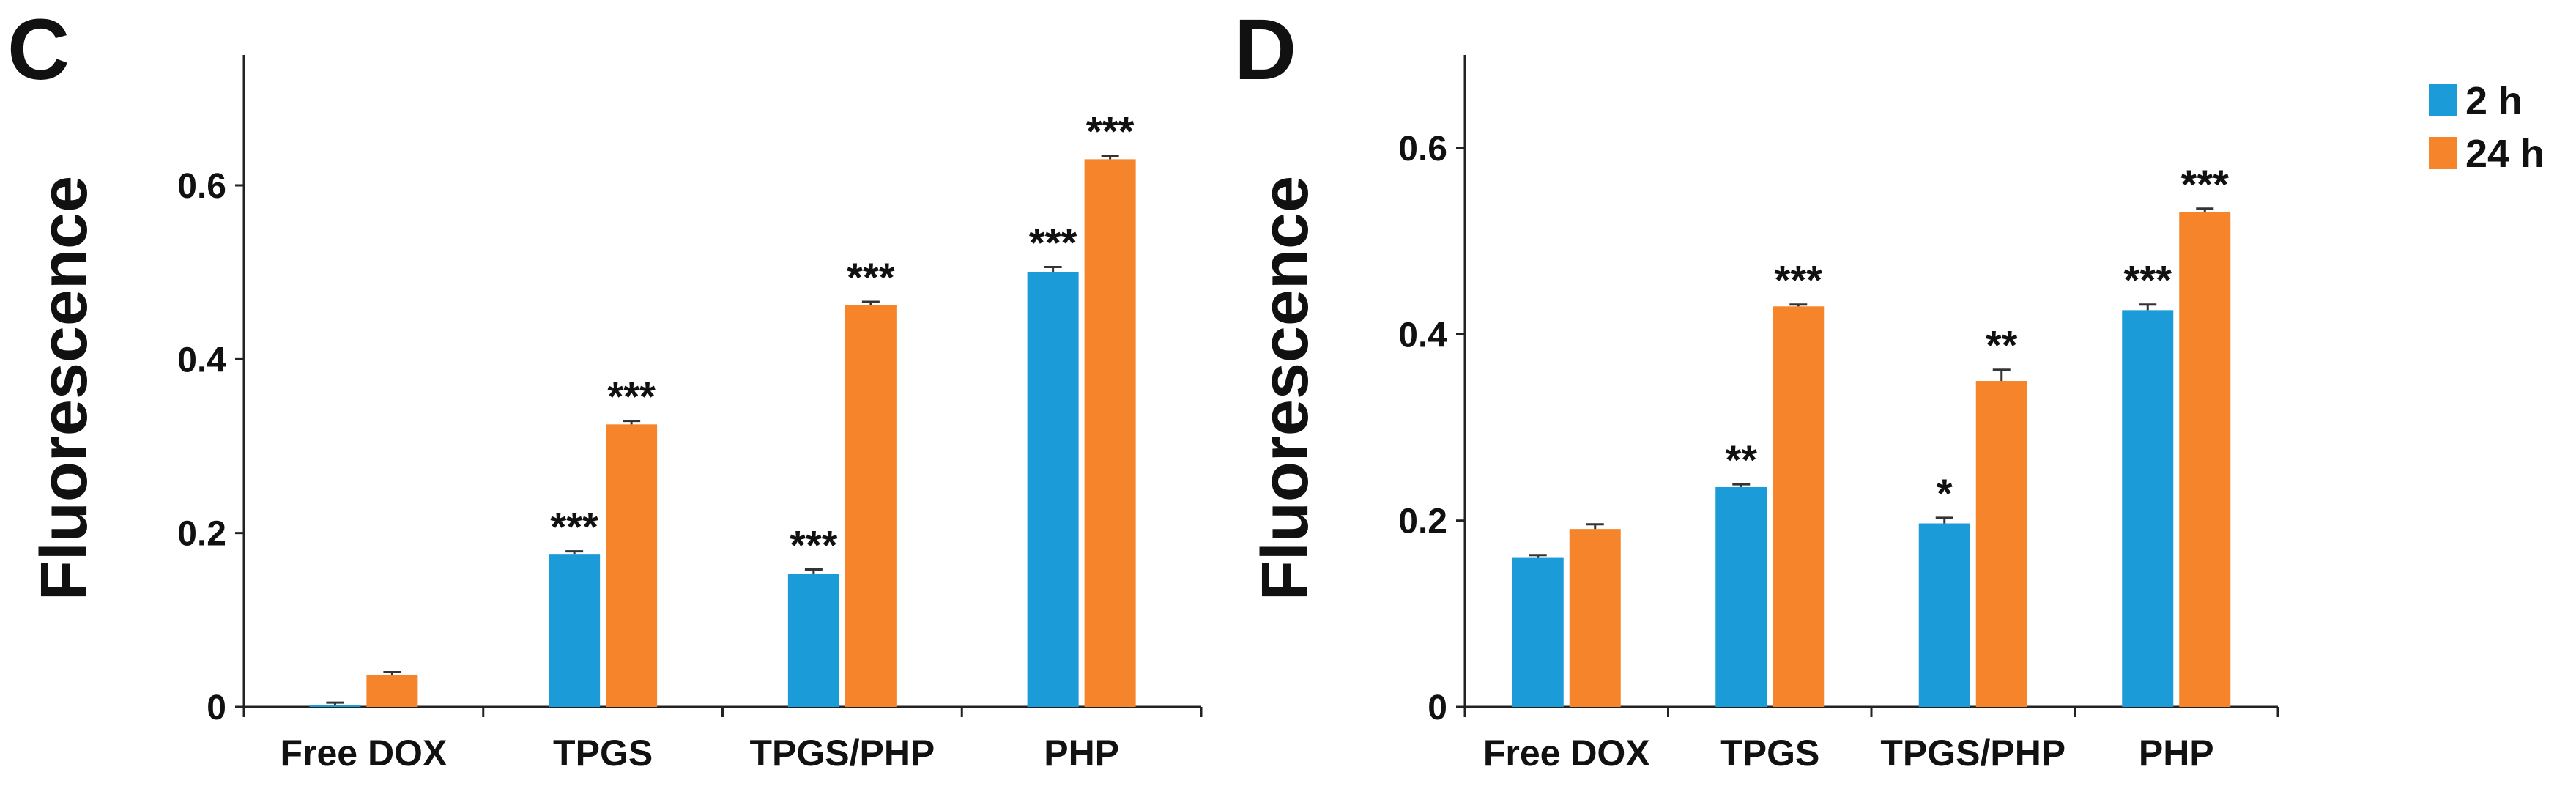 Image resolution: width=2576 pixels, height=786 pixels. What do you see at coordinates (2443, 100) in the screenshot?
I see `legend-swatch-2h` at bounding box center [2443, 100].